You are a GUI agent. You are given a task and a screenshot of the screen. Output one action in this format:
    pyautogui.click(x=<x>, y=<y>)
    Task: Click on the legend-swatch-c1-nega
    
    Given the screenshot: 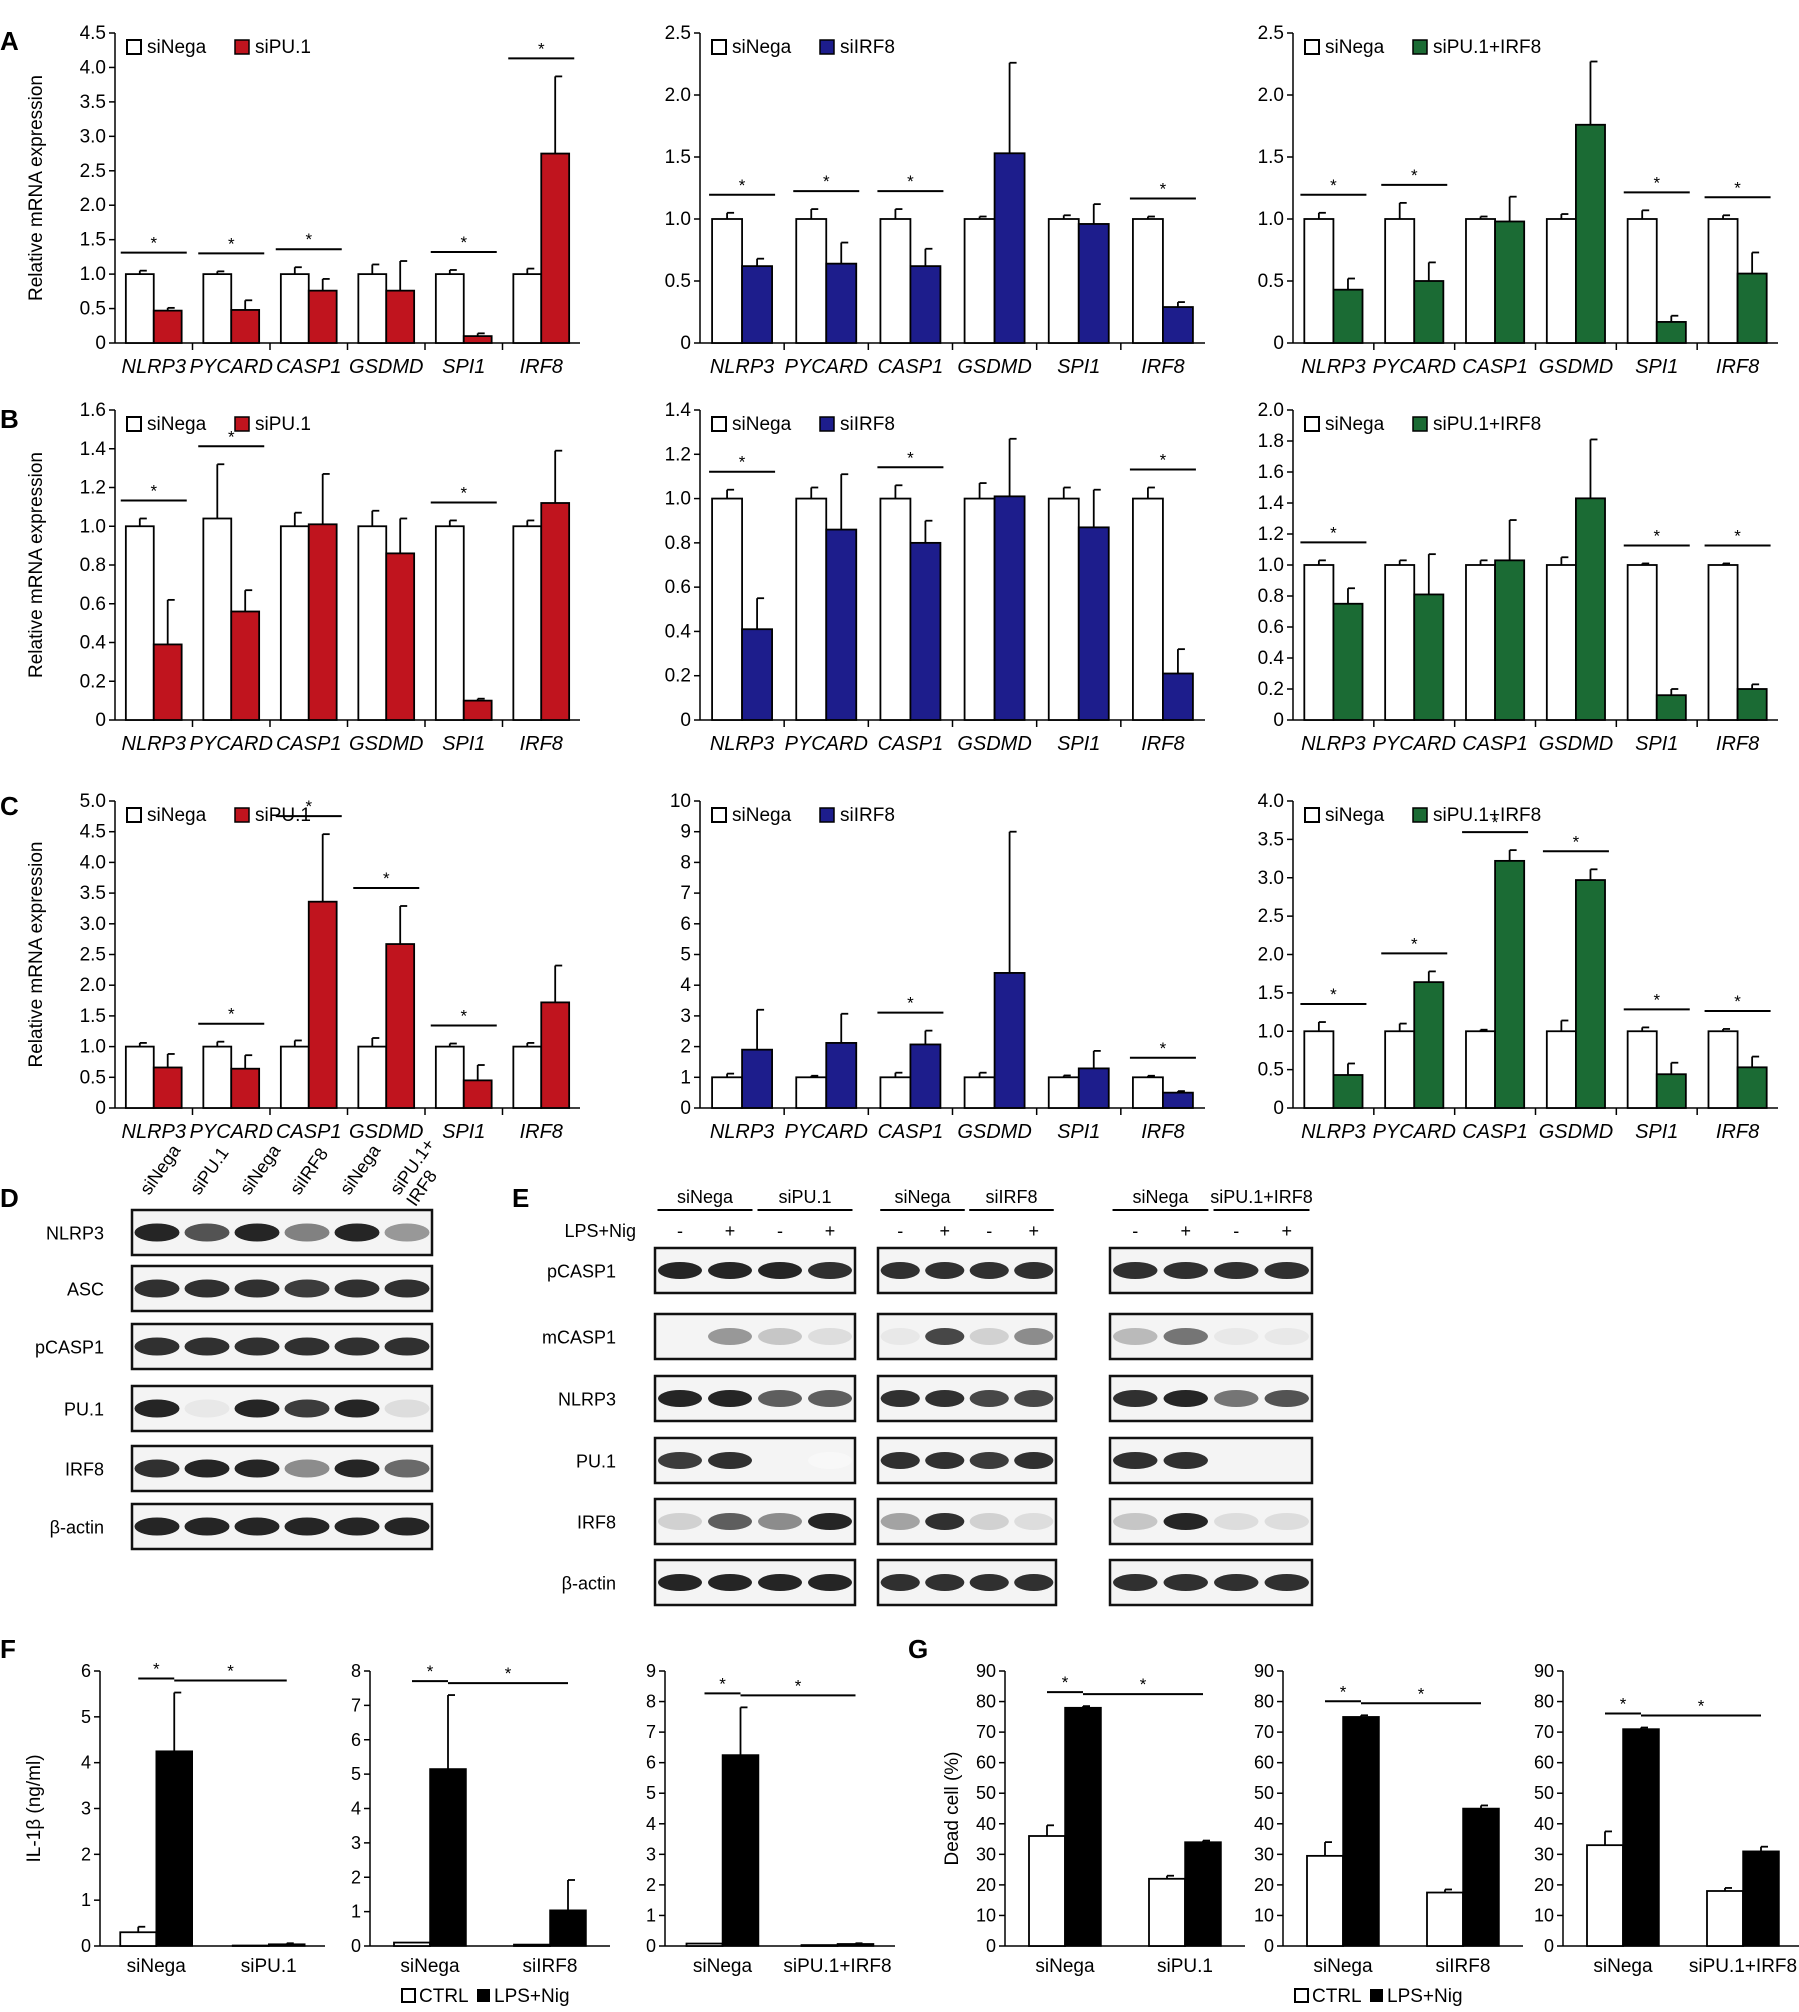 What is the action you would take?
    pyautogui.click(x=134, y=815)
    